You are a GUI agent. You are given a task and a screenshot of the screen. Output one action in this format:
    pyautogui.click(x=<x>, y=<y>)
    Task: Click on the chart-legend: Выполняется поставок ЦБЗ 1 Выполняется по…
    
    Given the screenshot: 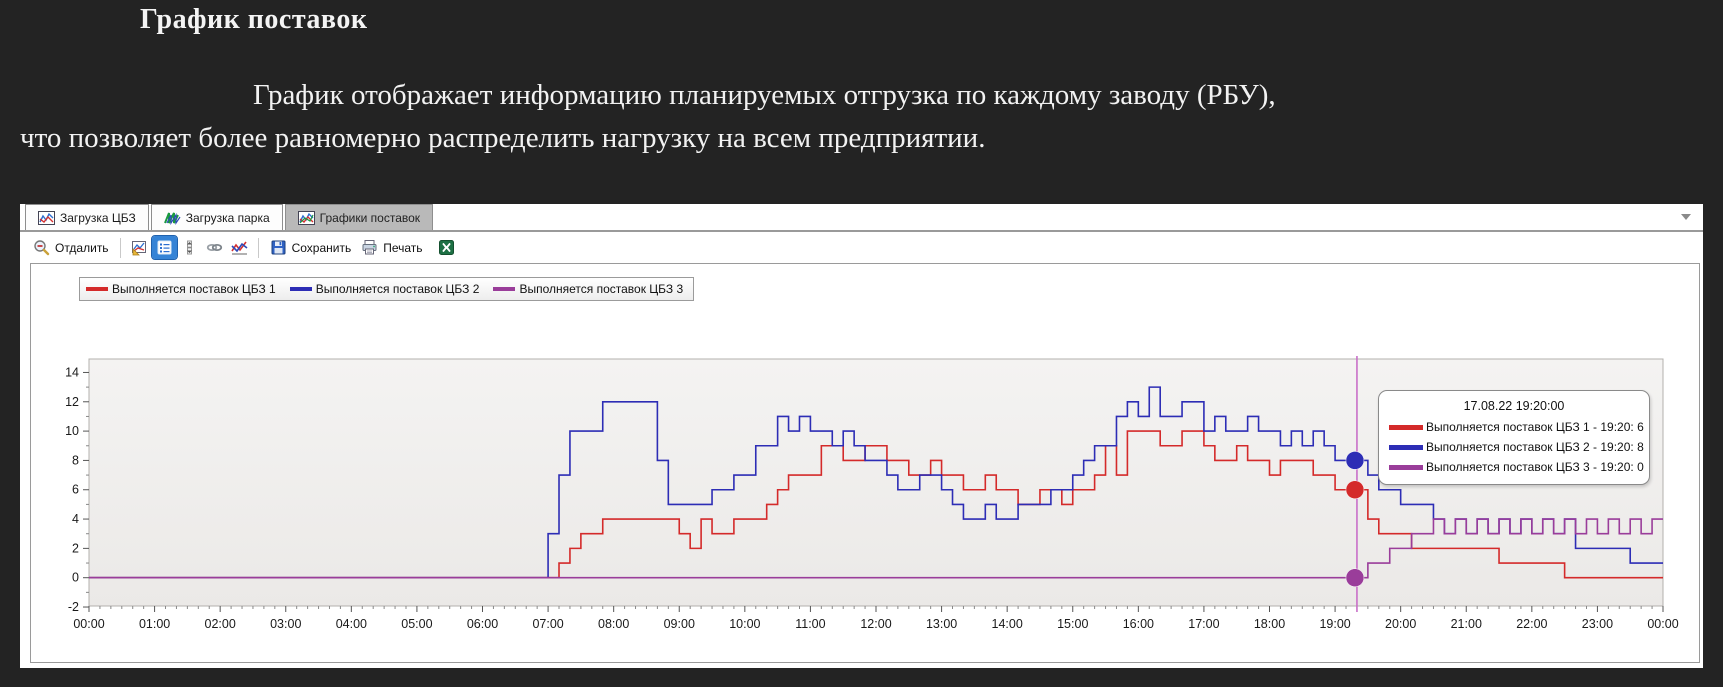 What is the action you would take?
    pyautogui.click(x=387, y=289)
    